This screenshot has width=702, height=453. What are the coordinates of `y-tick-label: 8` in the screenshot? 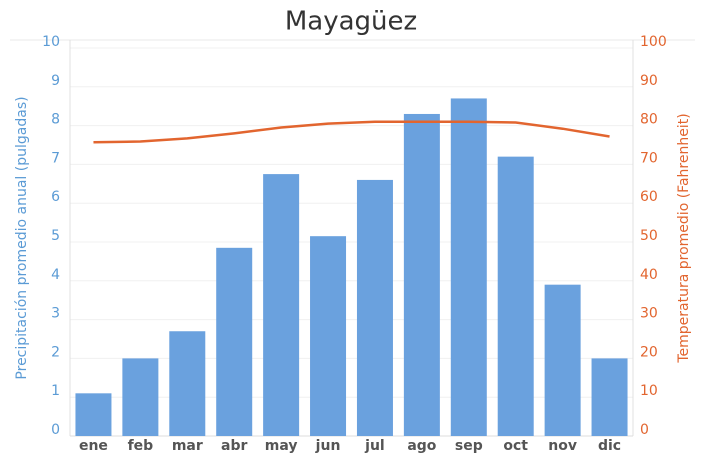 It's located at (55, 120).